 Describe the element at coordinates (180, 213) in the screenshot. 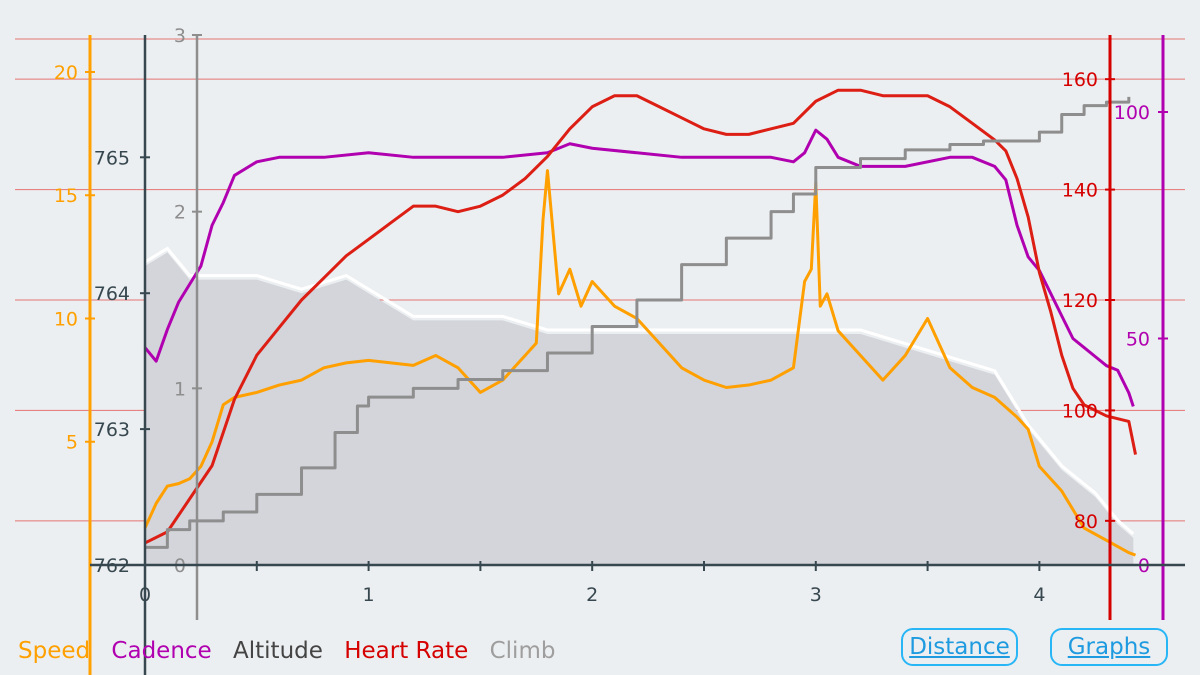

I see `tick-label-climb: 2` at that location.